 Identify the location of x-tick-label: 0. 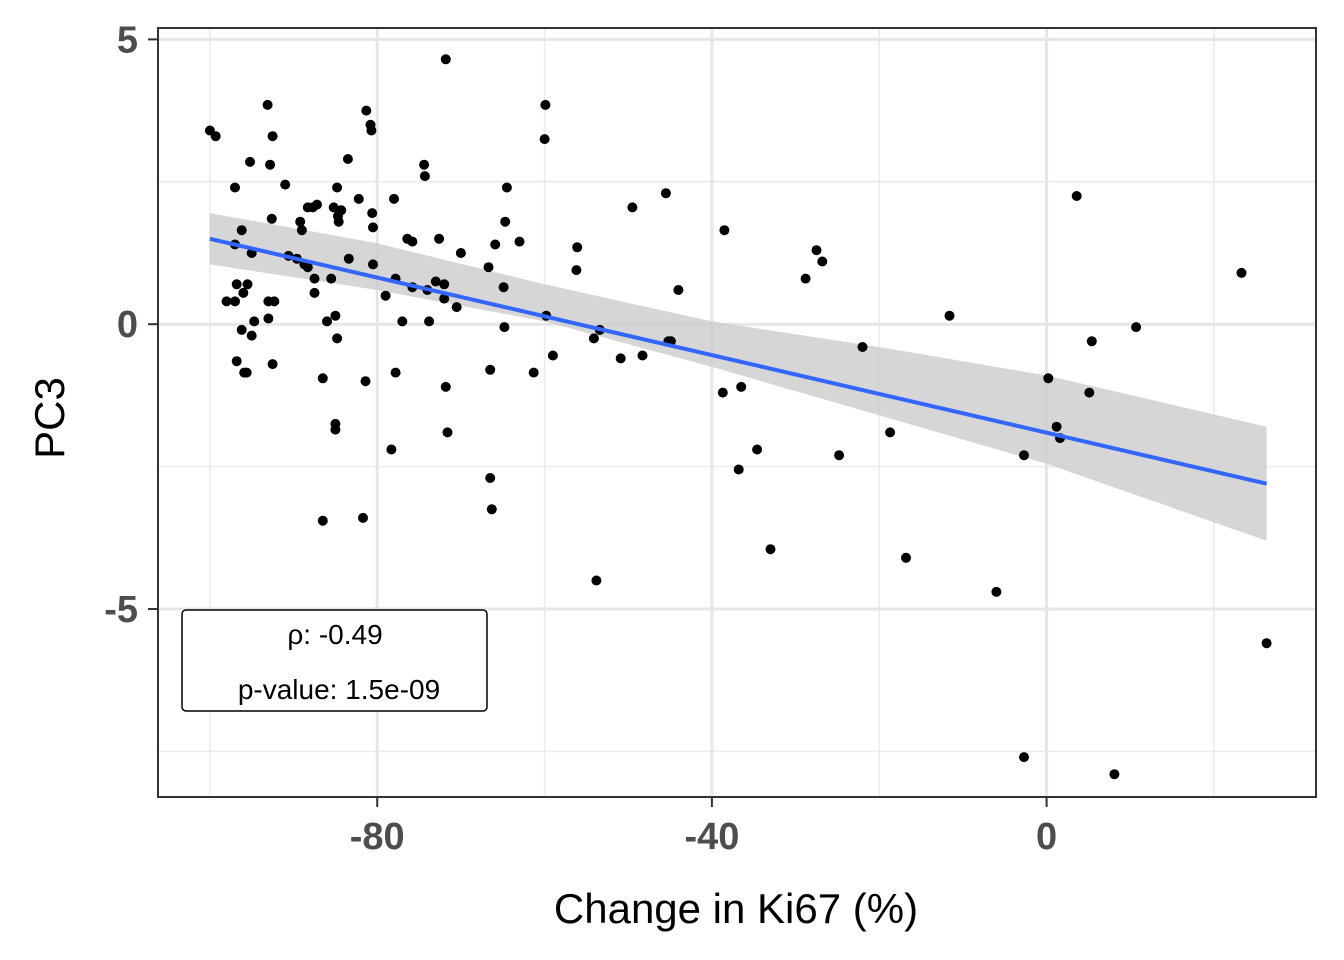
(1046, 837).